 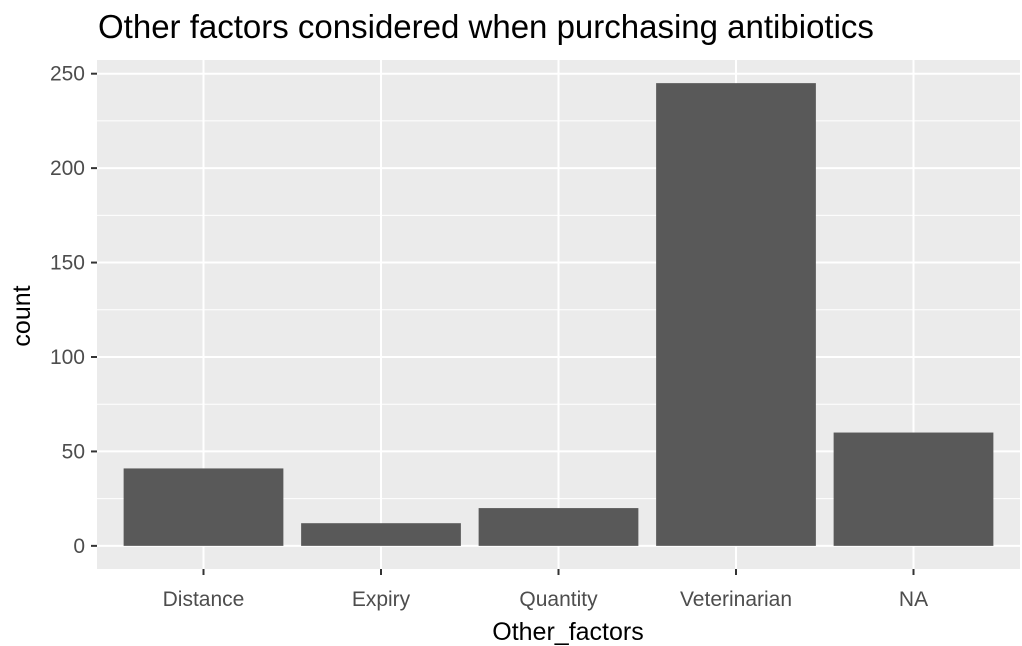 What do you see at coordinates (558, 527) in the screenshot?
I see `bar-quantity` at bounding box center [558, 527].